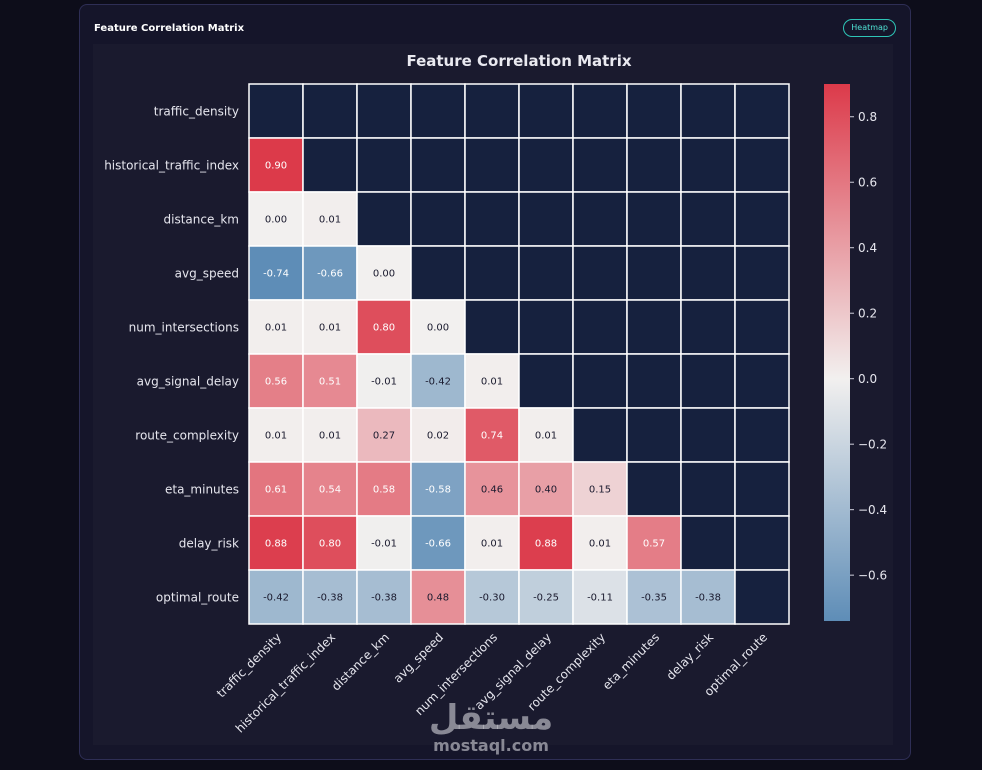 The width and height of the screenshot is (982, 770). I want to click on watermark: مستقل mostaql.com, so click(491, 727).